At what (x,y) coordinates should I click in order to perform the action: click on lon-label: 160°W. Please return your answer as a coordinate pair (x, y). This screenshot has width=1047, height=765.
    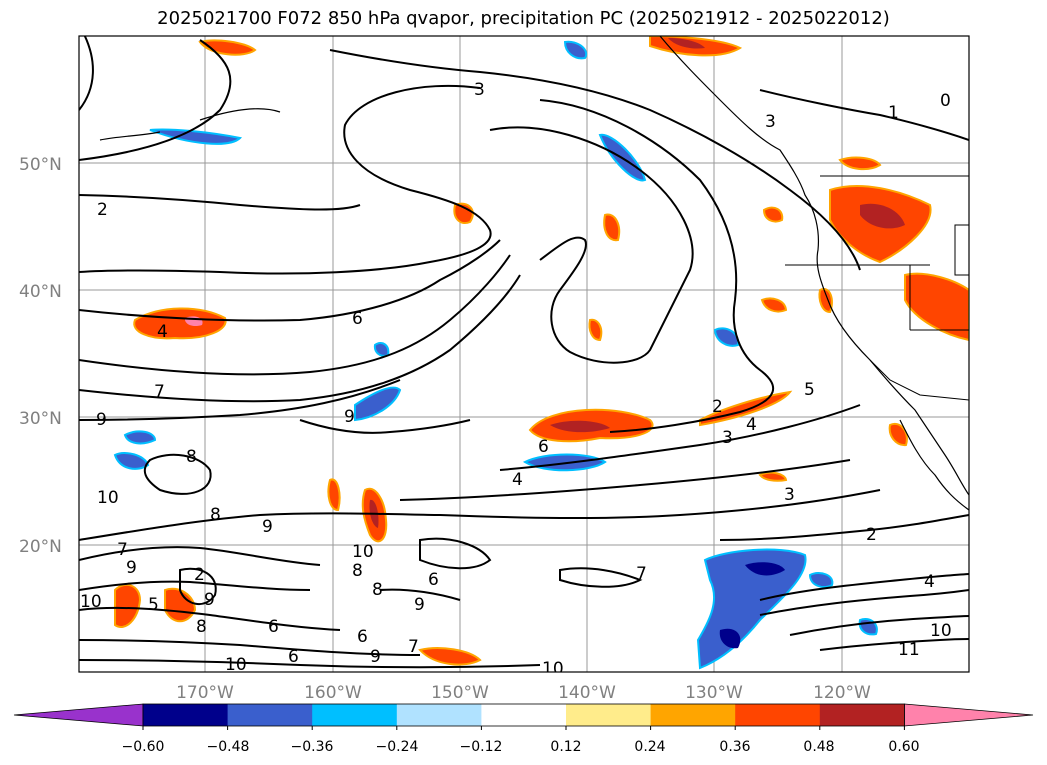
    Looking at the image, I should click on (333, 693).